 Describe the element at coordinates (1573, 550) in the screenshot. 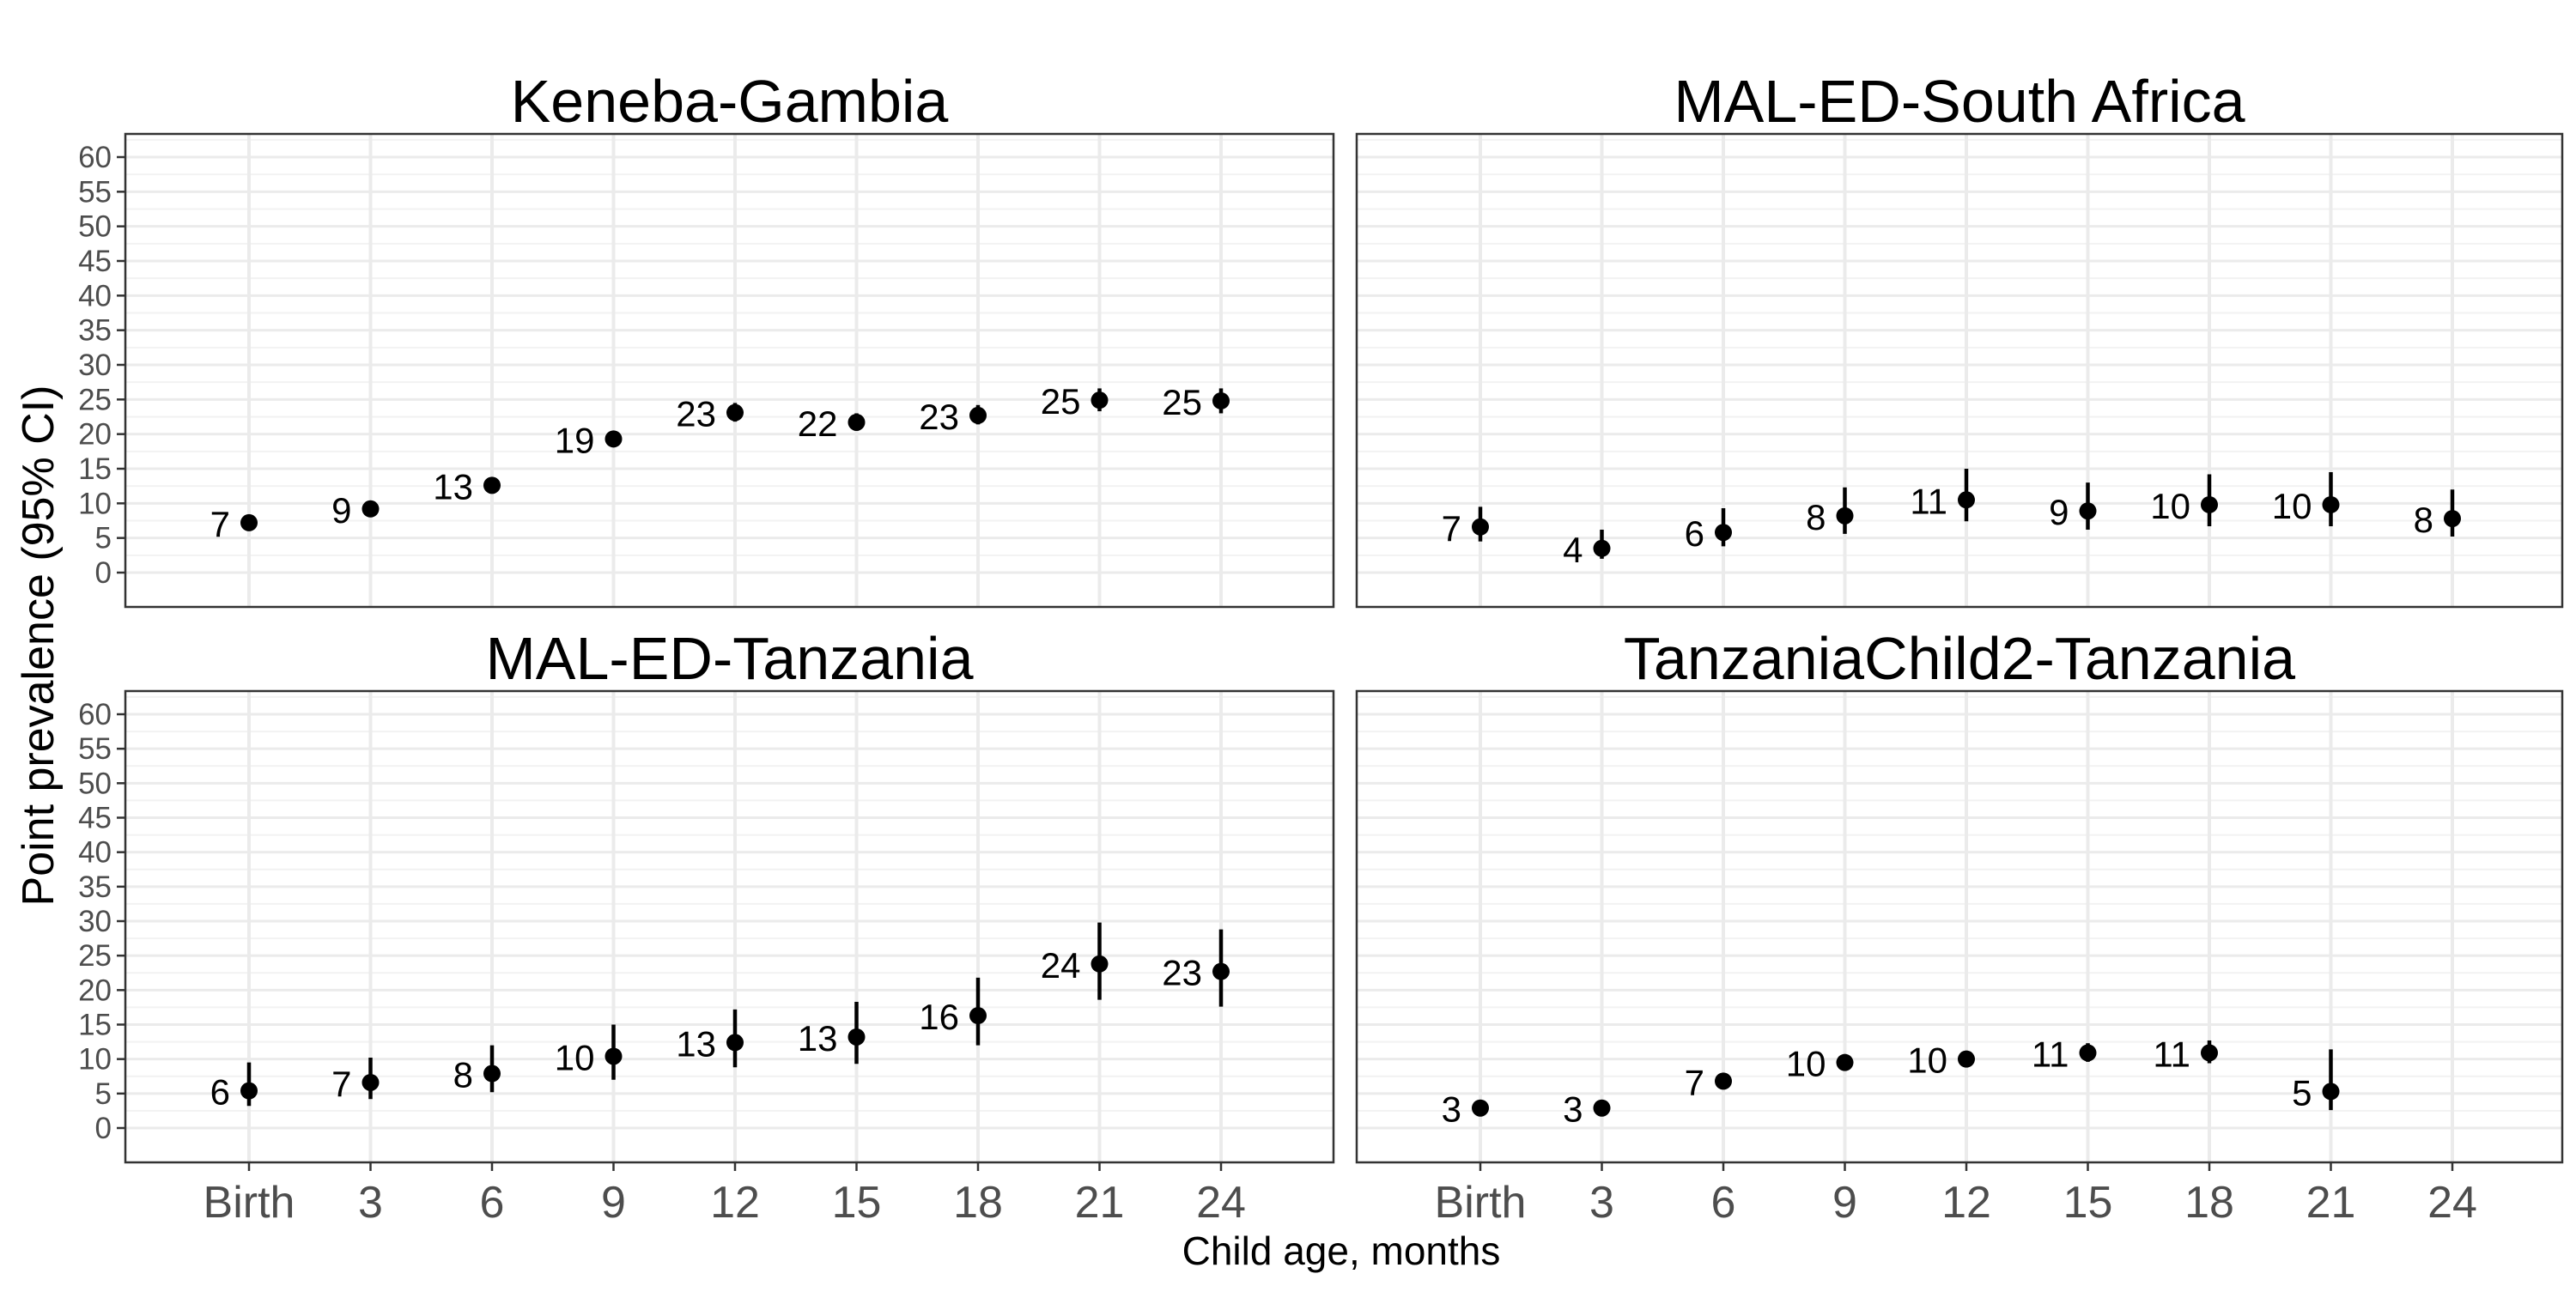

I see `point-label: 4` at that location.